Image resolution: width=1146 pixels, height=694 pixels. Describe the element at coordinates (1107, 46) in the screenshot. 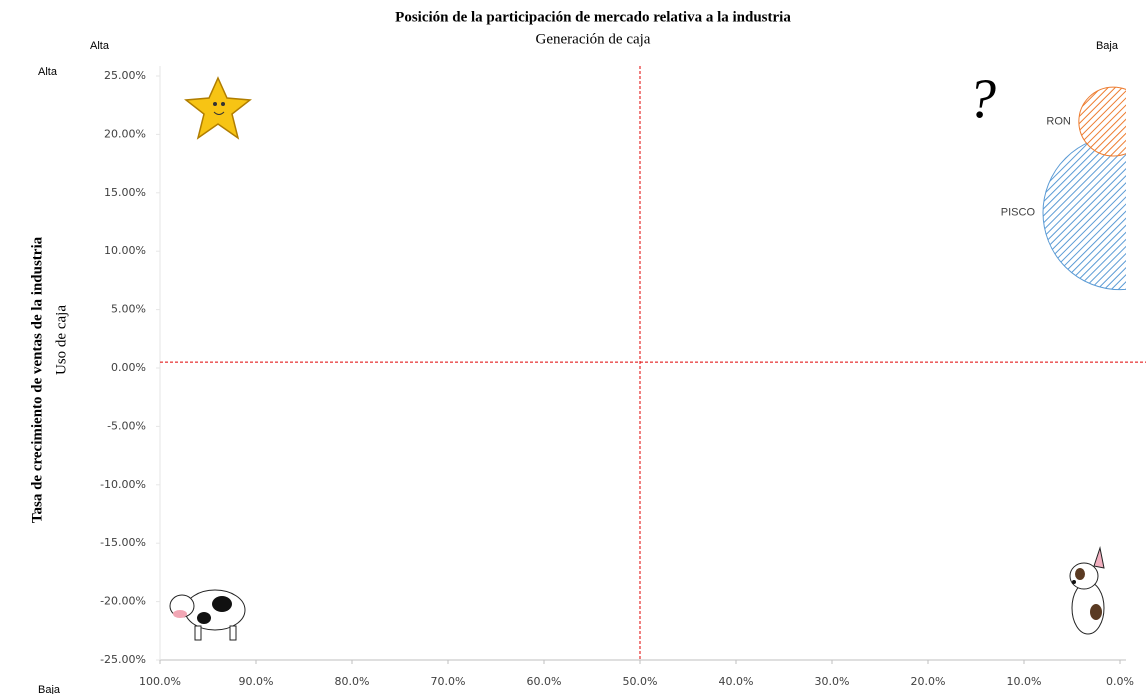

I see `x-axis-end: Baja` at that location.